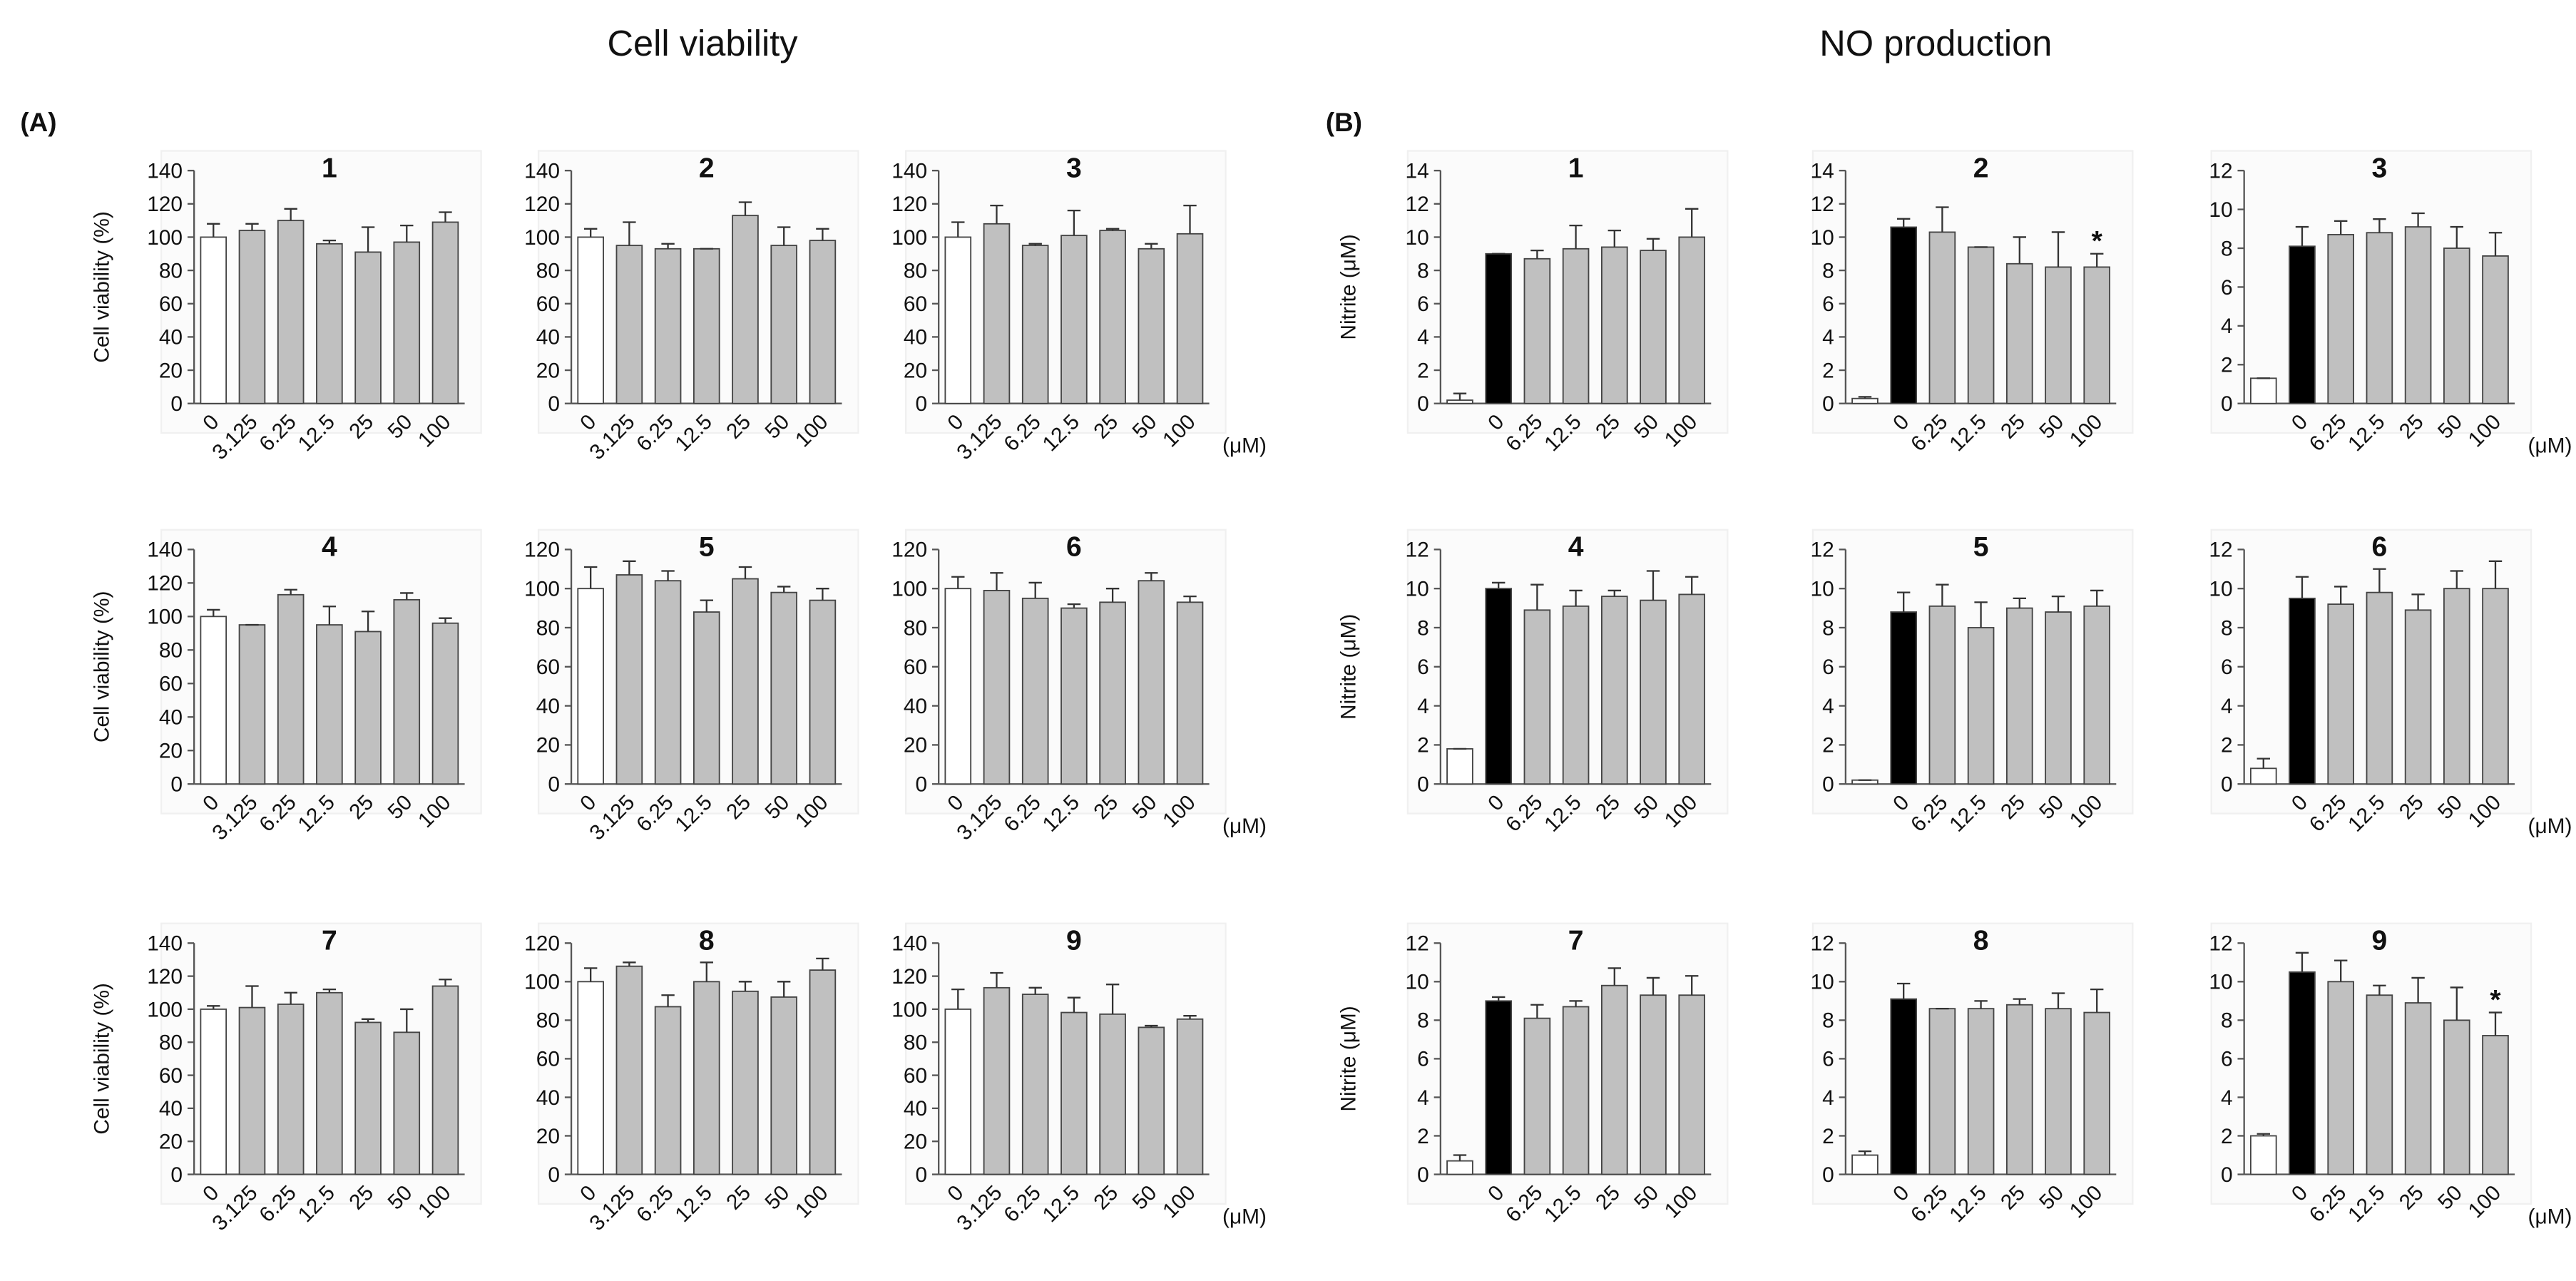  What do you see at coordinates (1245, 826) in the screenshot?
I see `x-unit: (μM)` at bounding box center [1245, 826].